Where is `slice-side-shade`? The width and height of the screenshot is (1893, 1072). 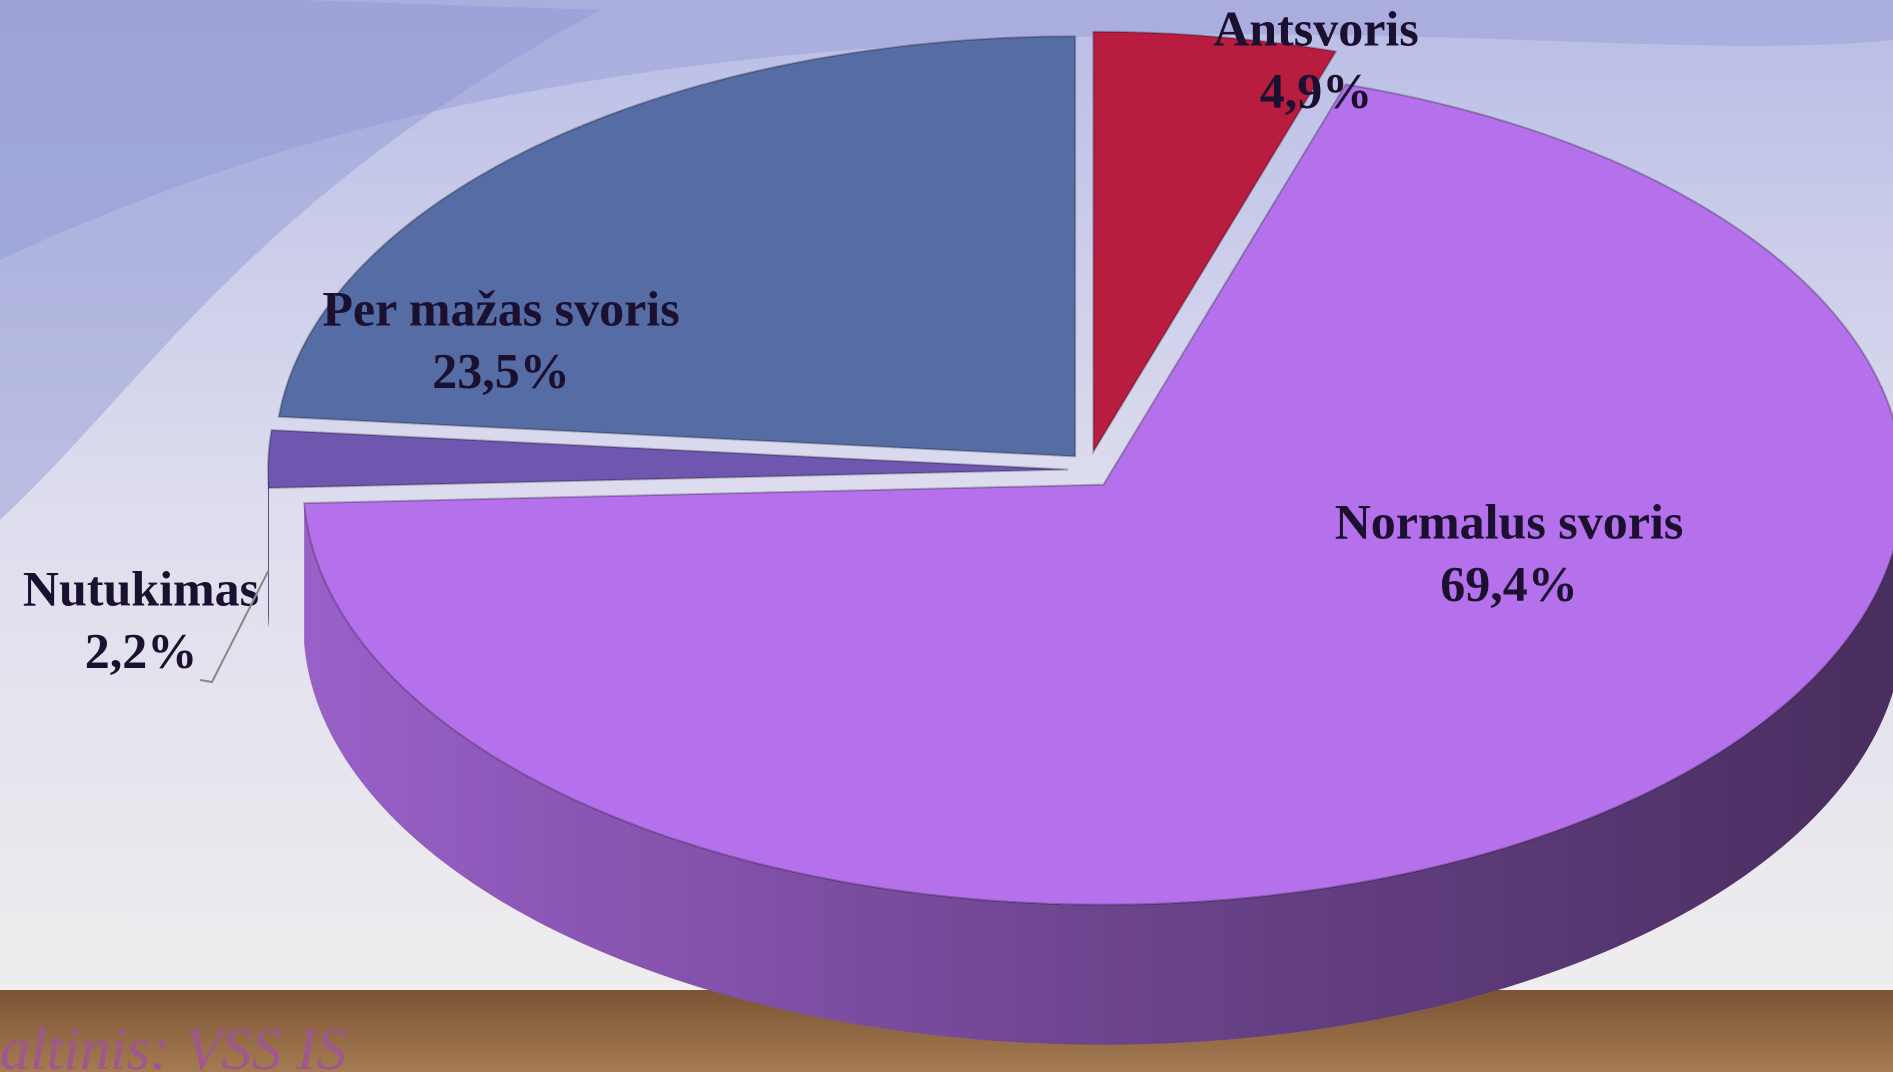 slice-side-shade is located at coordinates (268, 549).